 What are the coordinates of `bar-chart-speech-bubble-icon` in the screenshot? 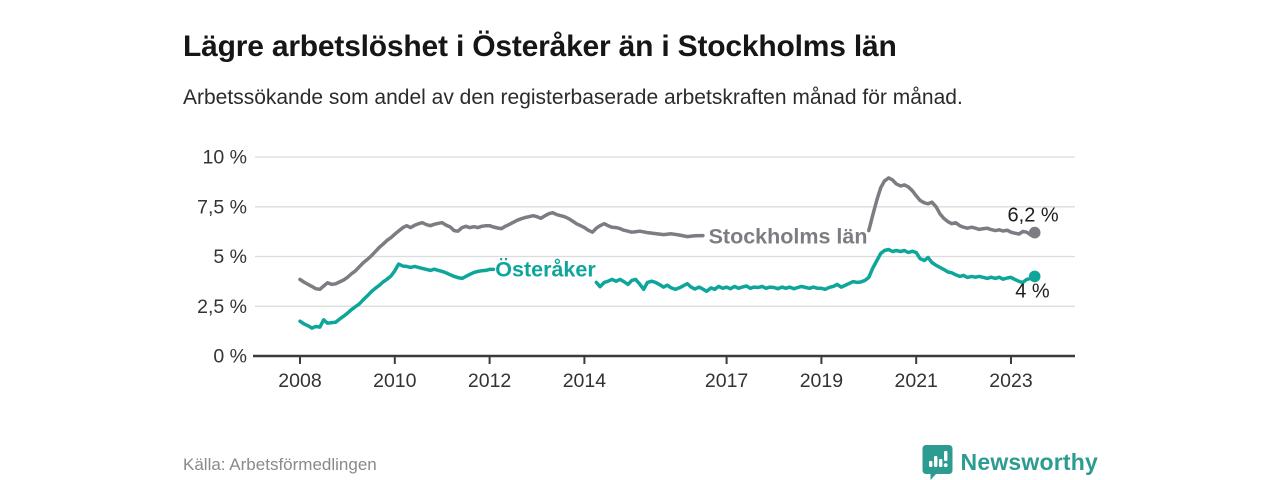 It's located at (937, 462).